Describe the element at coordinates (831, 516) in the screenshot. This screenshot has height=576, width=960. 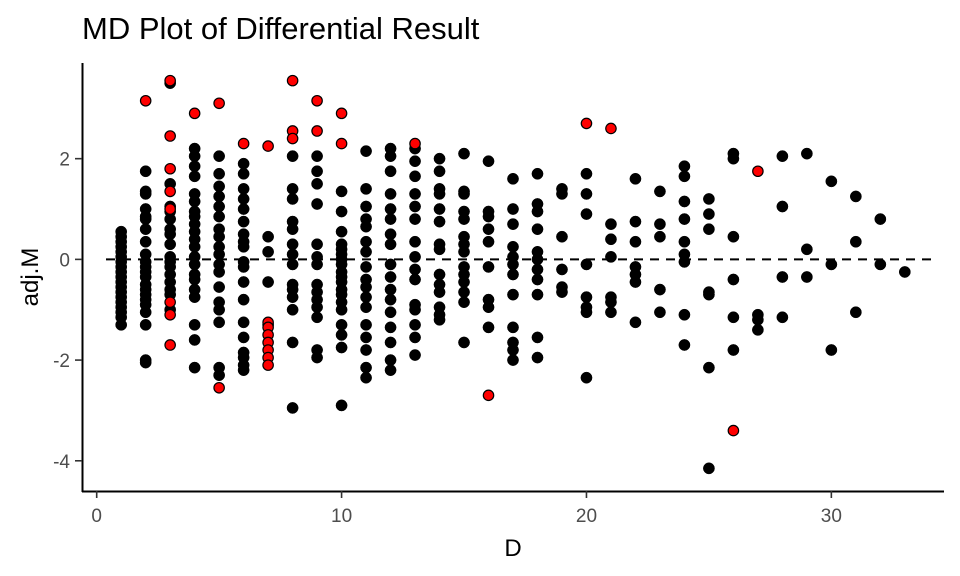
I see `x-tick-label: 30` at that location.